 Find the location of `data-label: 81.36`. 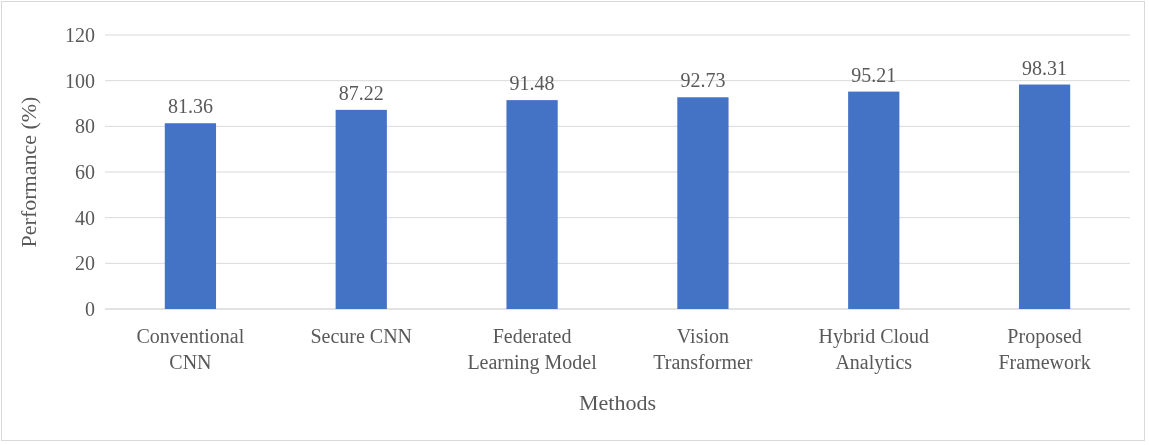

data-label: 81.36 is located at coordinates (190, 106).